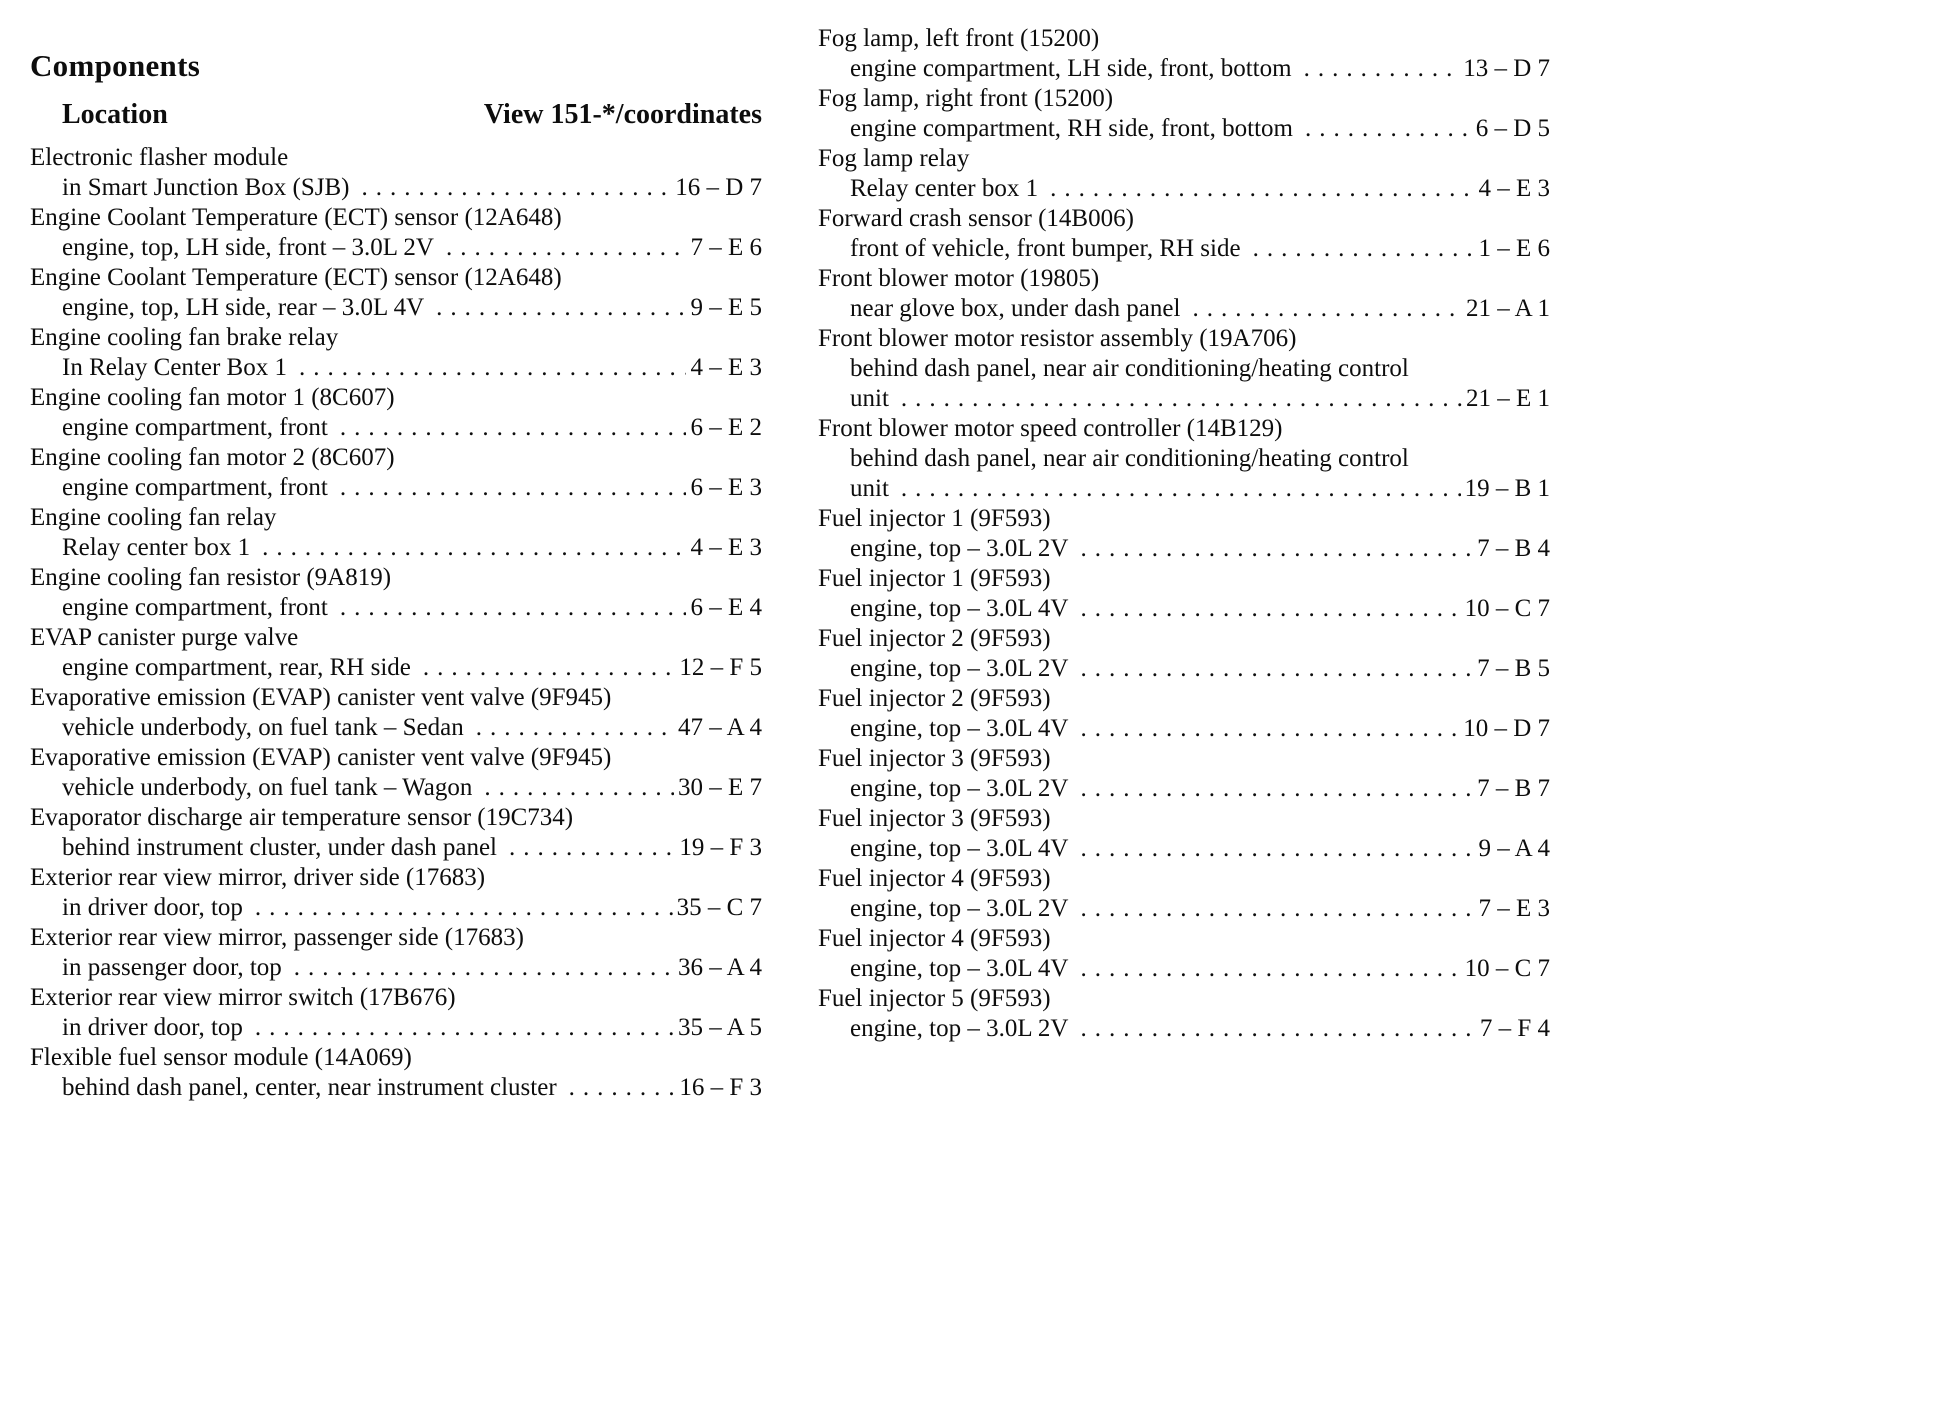  Describe the element at coordinates (934, 998) in the screenshot. I see `component-name: Fuel injector 5 (9F593)` at that location.